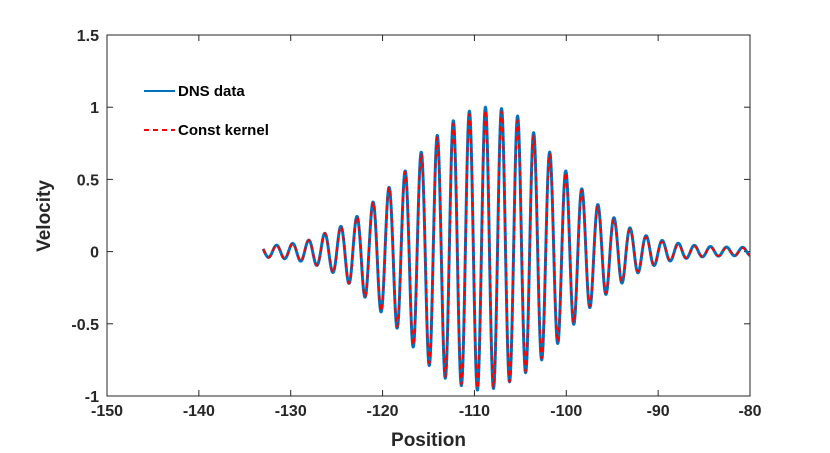  Describe the element at coordinates (88, 36) in the screenshot. I see `y-tick-label: 1.5` at that location.